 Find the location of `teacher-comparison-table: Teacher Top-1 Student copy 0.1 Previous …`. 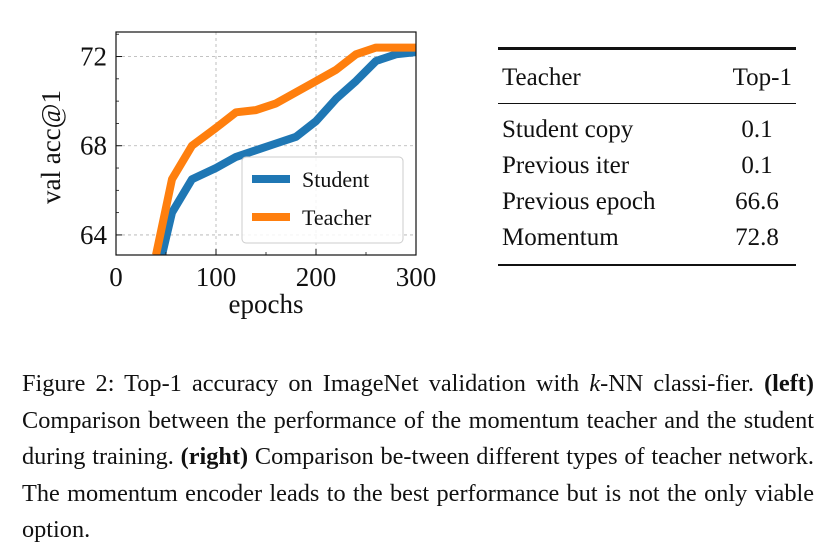

teacher-comparison-table: Teacher Top-1 Student copy 0.1 Previous … is located at coordinates (647, 157).